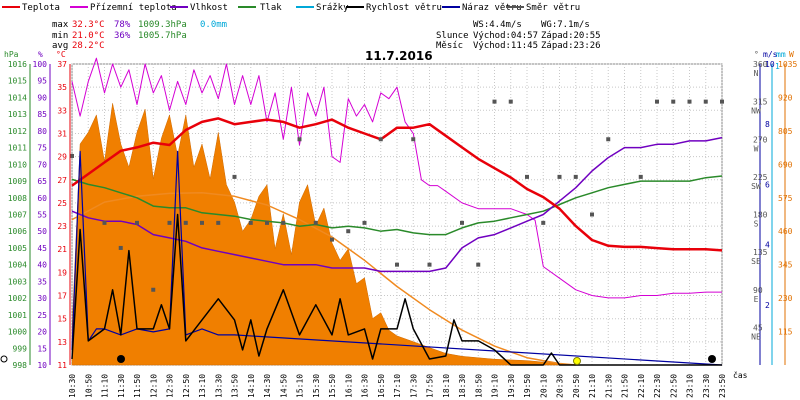 Image resolution: width=800 pixels, height=400 pixels. What do you see at coordinates (785, 231) in the screenshot?
I see `solar-tick-label: 460` at bounding box center [785, 231].